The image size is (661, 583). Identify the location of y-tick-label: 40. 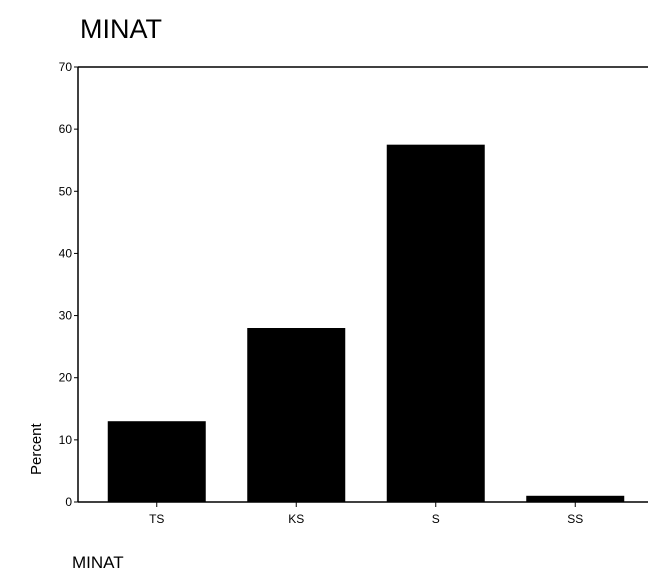
(66, 253).